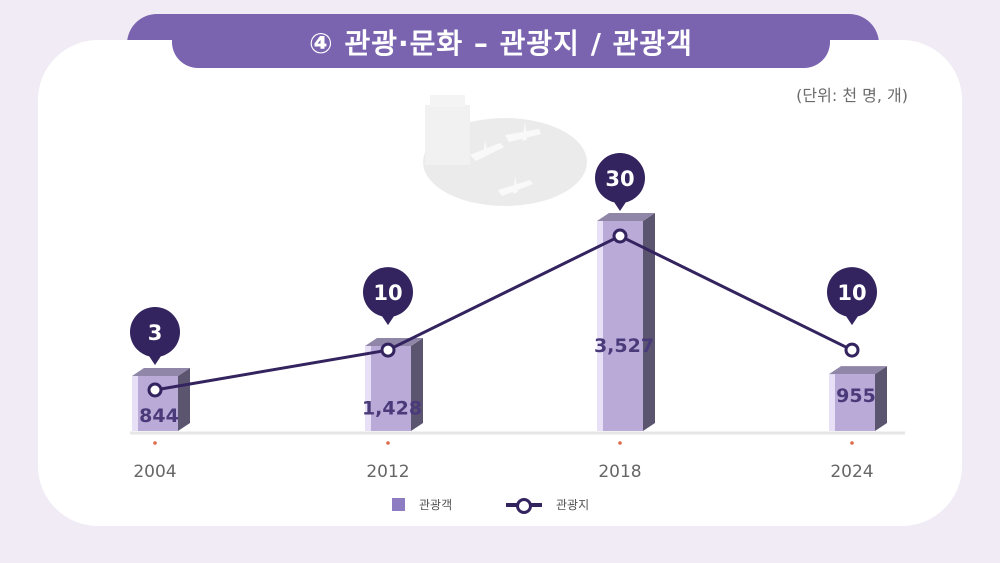  I want to click on bubble-value-label: 3, so click(155, 333).